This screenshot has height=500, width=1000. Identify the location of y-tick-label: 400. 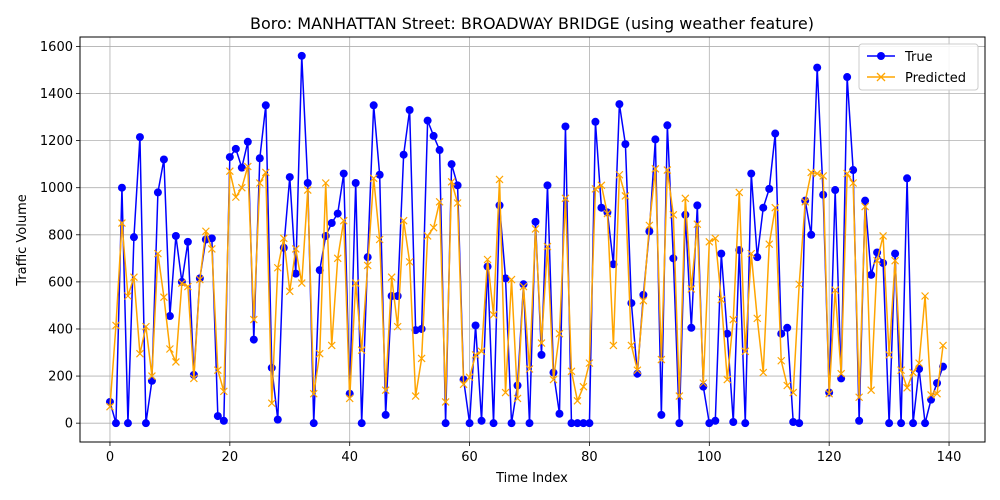
(60, 329).